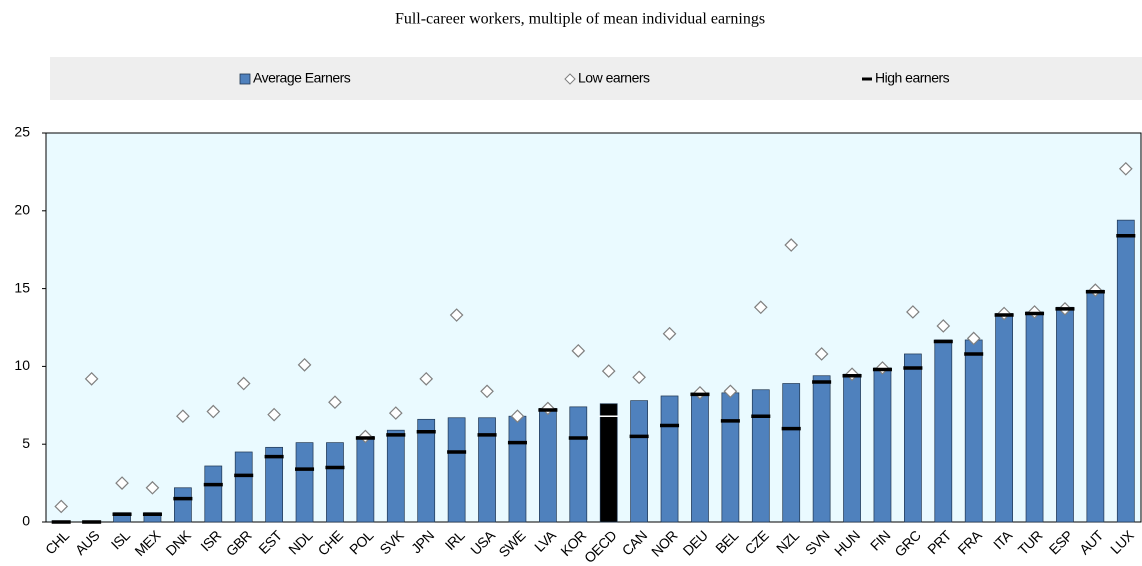  I want to click on y-tick-label: 10, so click(22, 365).